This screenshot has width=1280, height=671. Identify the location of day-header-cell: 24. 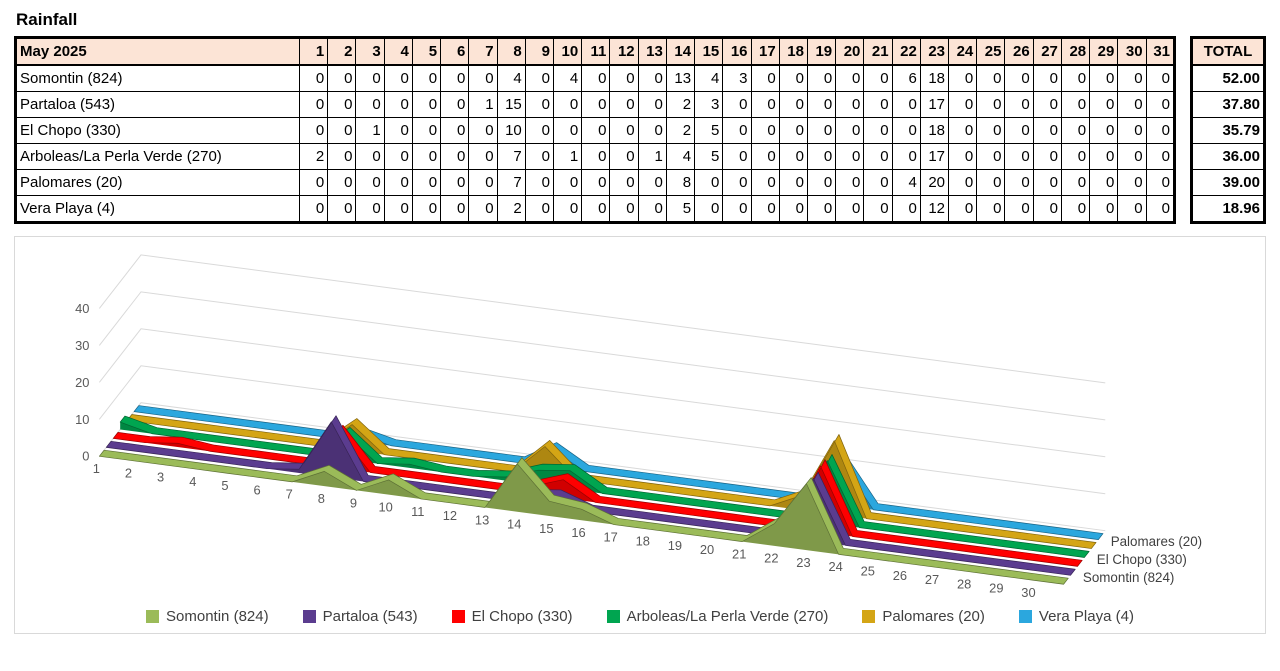
(963, 51).